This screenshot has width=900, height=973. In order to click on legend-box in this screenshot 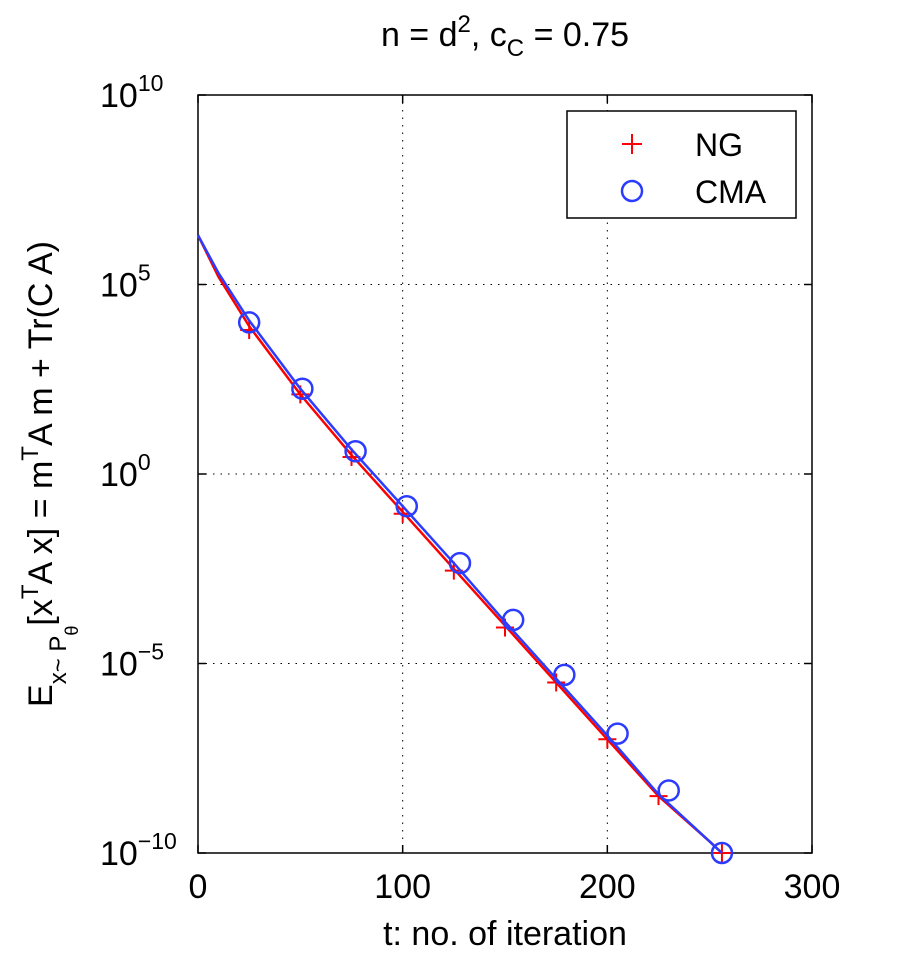, I will do `click(681, 164)`.